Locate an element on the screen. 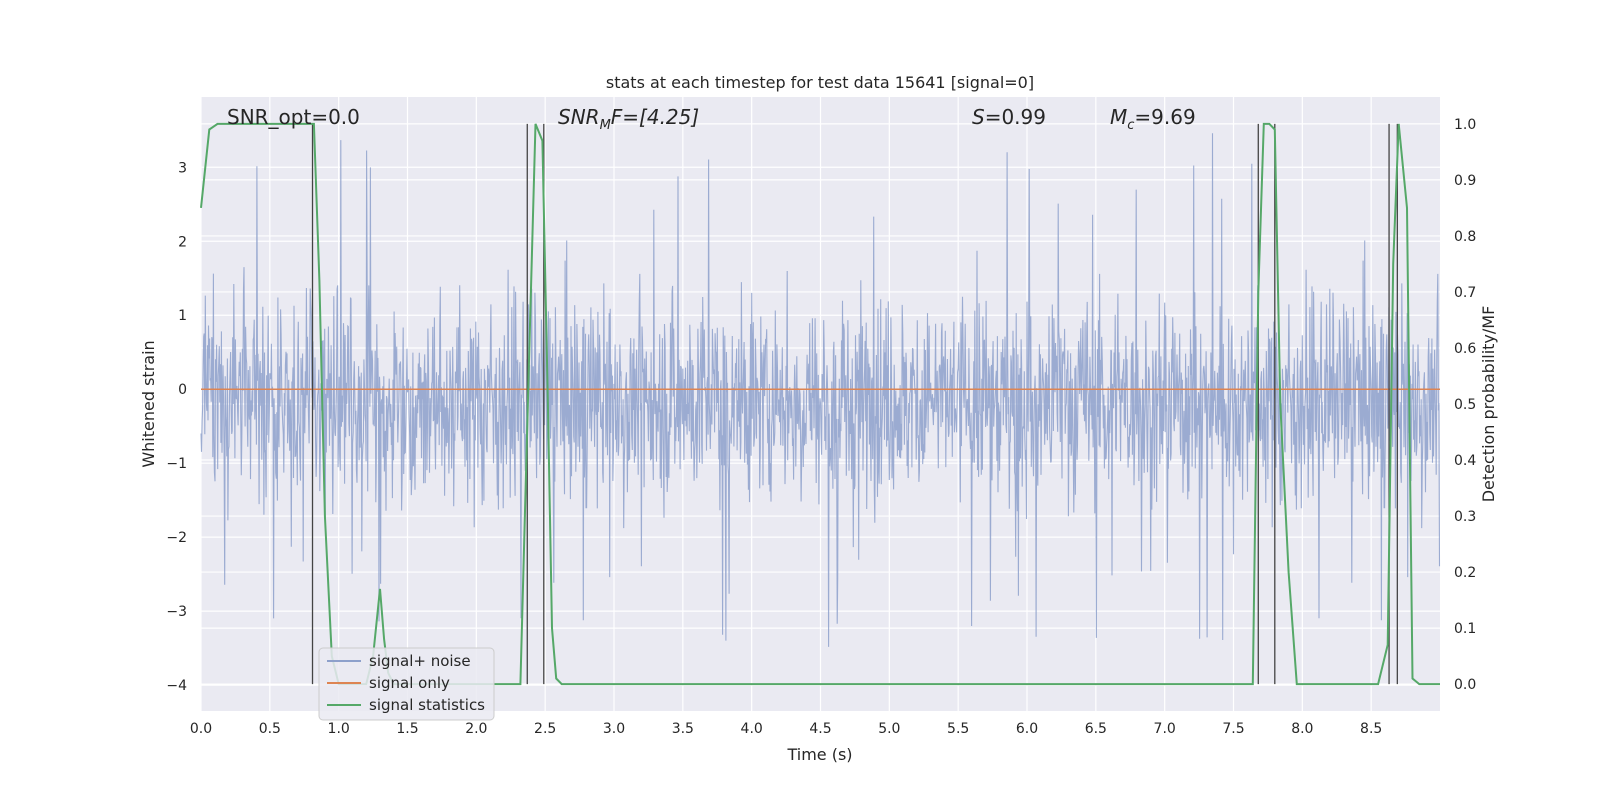 The image size is (1600, 800). s-label: S is located at coordinates (978, 117).